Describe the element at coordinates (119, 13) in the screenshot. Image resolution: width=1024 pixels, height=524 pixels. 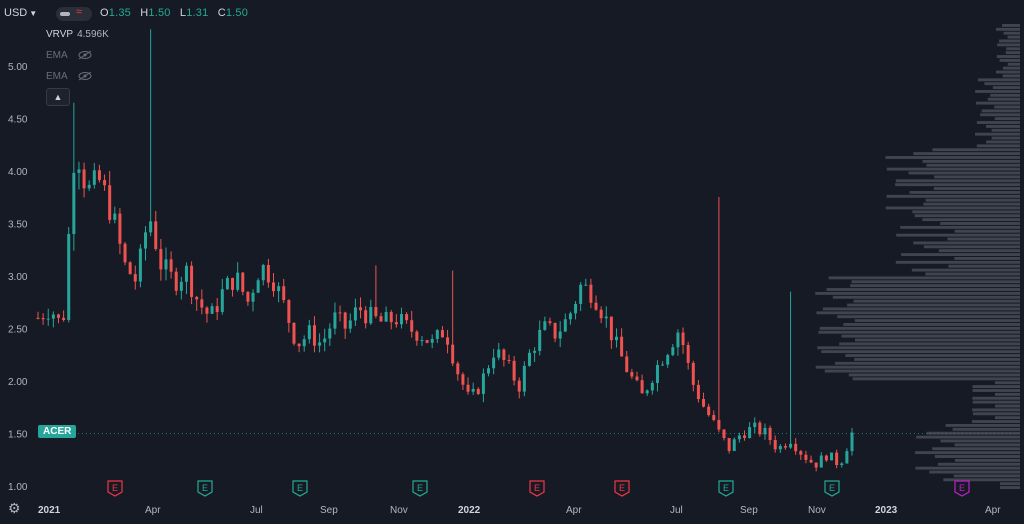
I see `open-value: 1.35` at that location.